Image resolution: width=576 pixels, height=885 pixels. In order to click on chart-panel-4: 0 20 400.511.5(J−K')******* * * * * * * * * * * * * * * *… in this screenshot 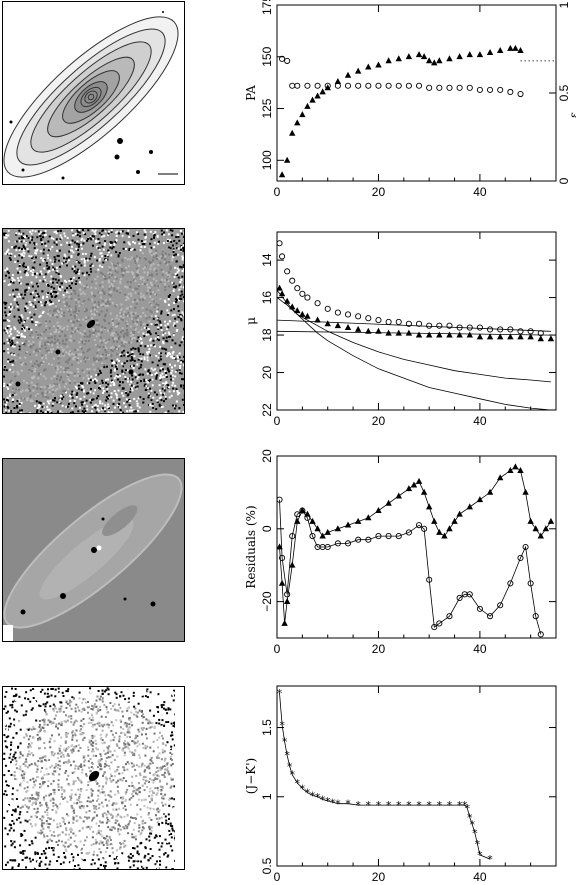, I will do `click(400, 784)`.